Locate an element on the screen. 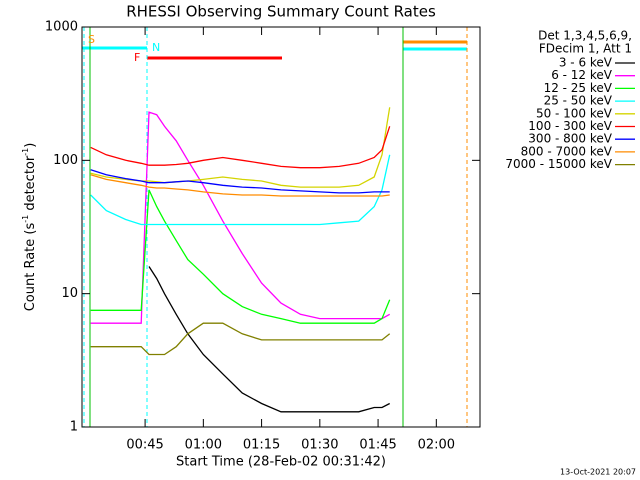 This screenshot has height=480, width=640. legend-label: 6 - 12 keV is located at coordinates (582, 75).